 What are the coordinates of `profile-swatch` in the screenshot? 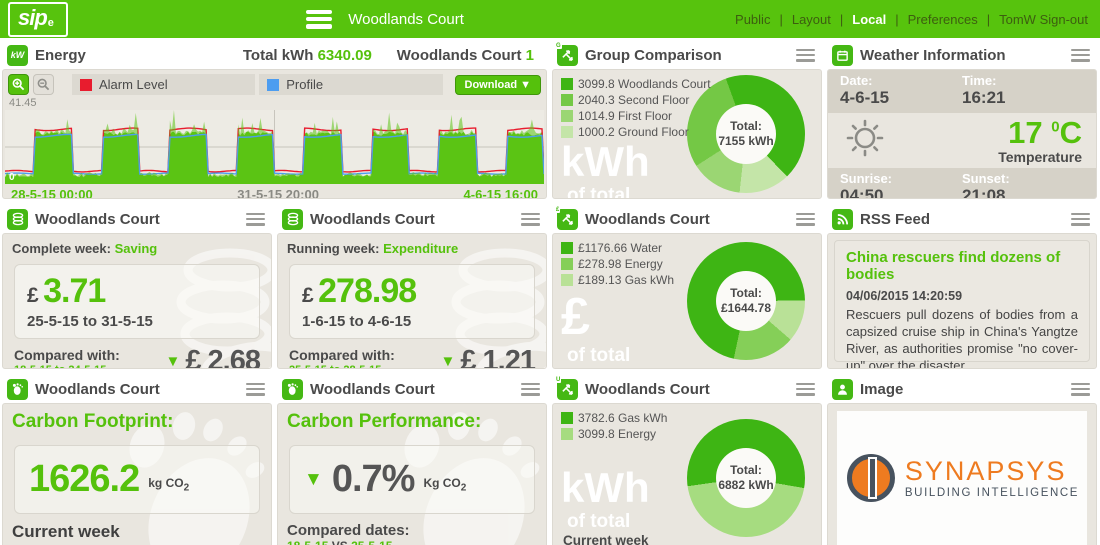 It's located at (273, 84).